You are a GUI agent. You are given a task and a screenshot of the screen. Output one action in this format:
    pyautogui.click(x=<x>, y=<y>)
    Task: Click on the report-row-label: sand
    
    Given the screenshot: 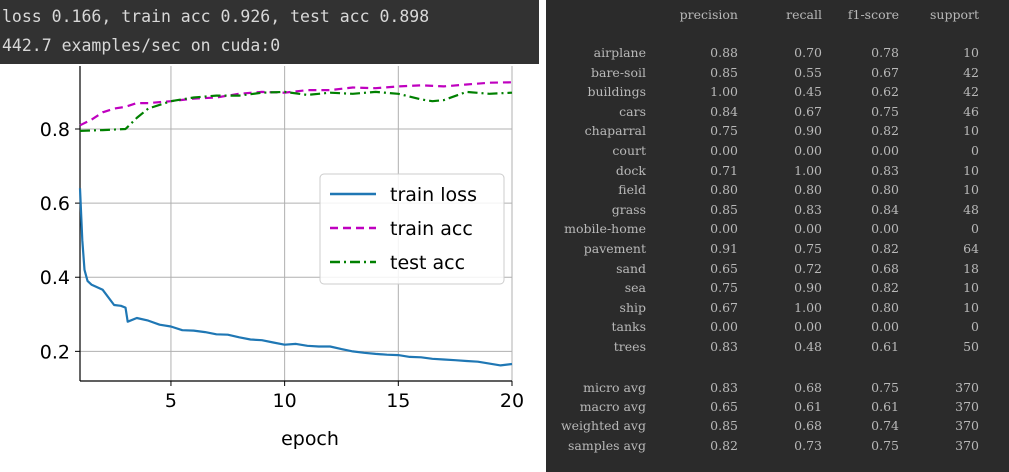 What is the action you would take?
    pyautogui.click(x=631, y=268)
    